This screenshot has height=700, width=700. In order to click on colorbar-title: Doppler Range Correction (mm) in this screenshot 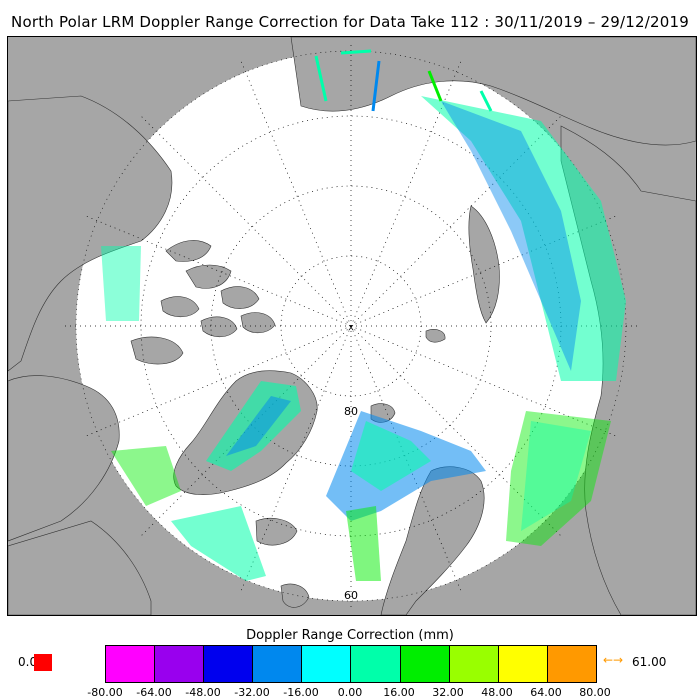, I will do `click(350, 635)`.